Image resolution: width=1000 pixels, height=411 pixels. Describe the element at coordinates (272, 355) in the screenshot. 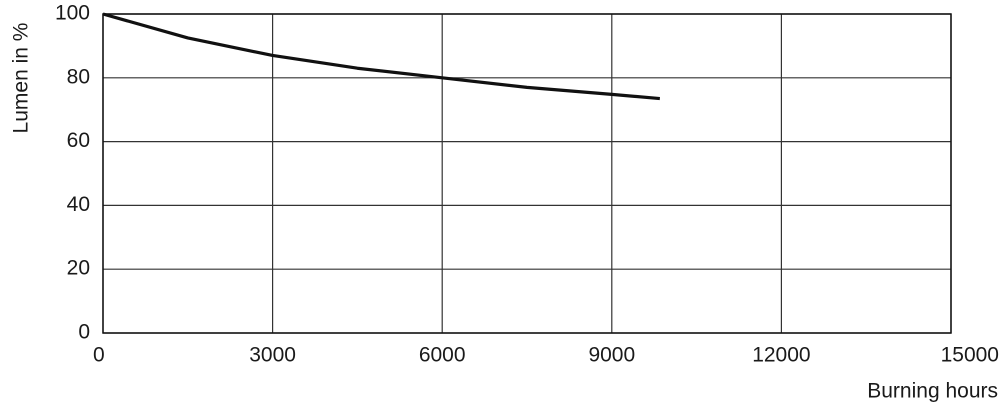

I see `x-tick-label: 3000` at that location.